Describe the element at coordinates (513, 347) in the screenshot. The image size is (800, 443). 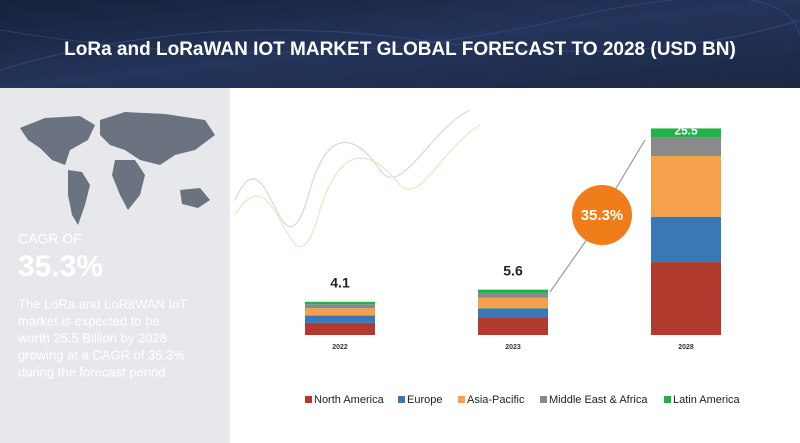
I see `x-tick-label: 2023` at that location.